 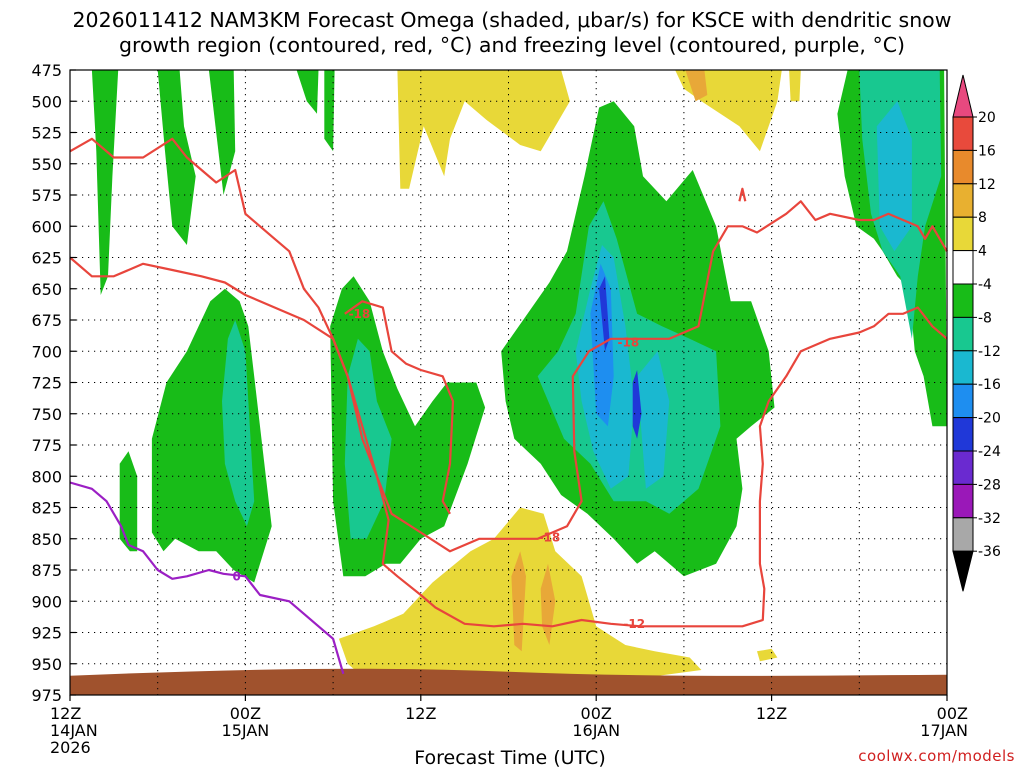 What do you see at coordinates (509, 757) in the screenshot?
I see `x-axis-label: Forecast Time (UTC)` at bounding box center [509, 757].